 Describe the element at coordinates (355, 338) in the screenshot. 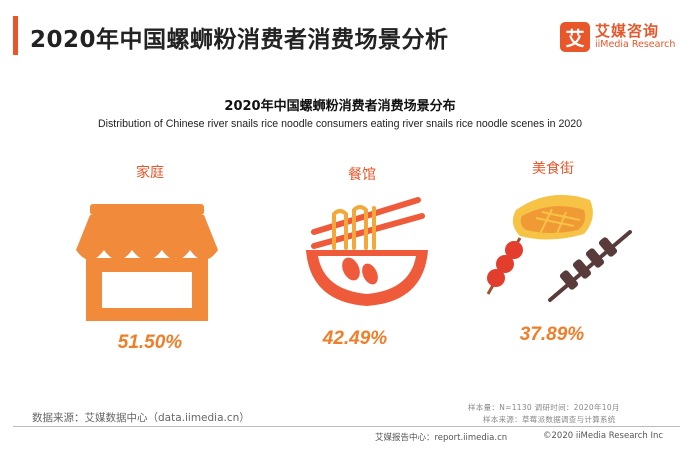

I see `value-label-restaurant: 42.49%` at that location.